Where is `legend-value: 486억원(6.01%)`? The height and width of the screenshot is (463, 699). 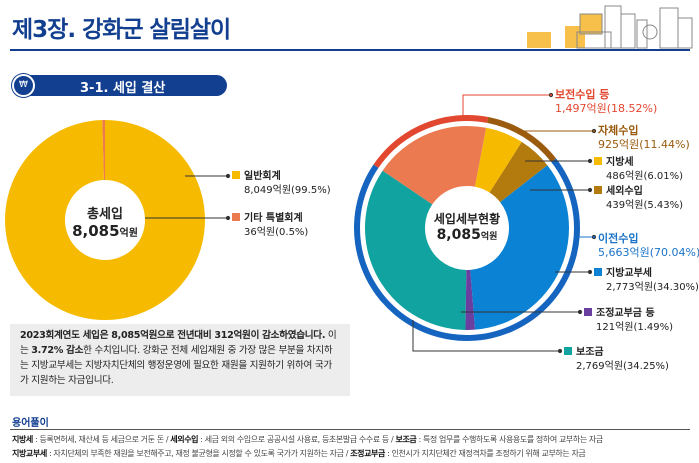
legend-value: 486억원(6.01%) is located at coordinates (645, 176).